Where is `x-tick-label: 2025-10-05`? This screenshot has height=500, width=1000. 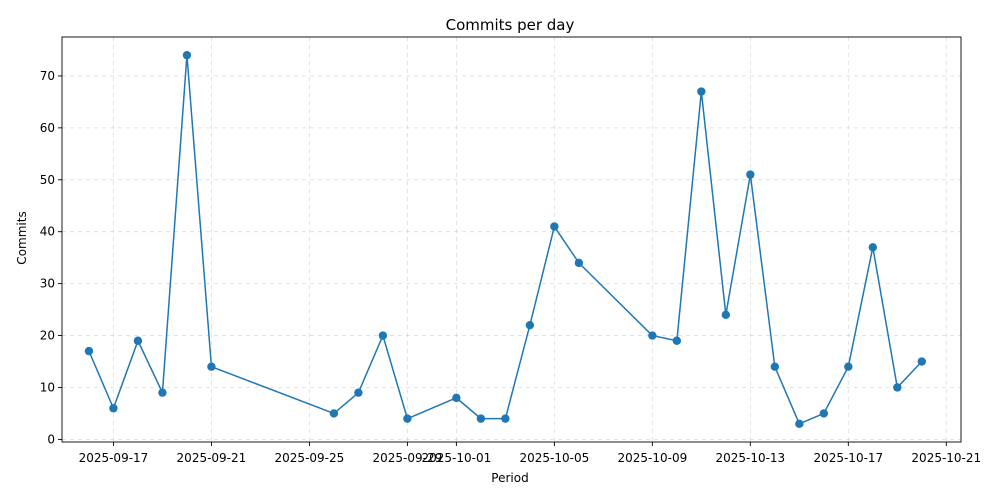
x-tick-label: 2025-10-05 is located at coordinates (554, 458).